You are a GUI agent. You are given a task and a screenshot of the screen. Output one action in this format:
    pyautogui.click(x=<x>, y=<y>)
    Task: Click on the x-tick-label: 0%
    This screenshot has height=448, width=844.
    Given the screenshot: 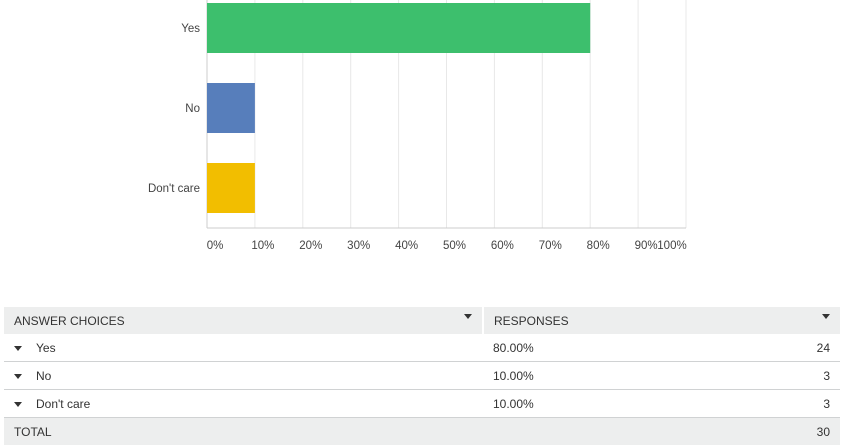 What is the action you would take?
    pyautogui.click(x=215, y=246)
    